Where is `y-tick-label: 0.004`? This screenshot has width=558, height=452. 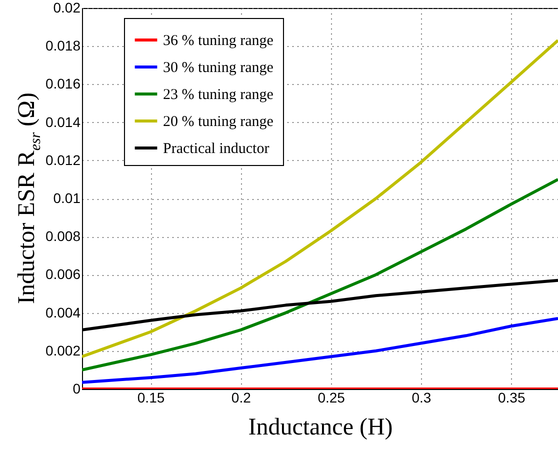
y-tick-label: 0.004 is located at coordinates (63, 312).